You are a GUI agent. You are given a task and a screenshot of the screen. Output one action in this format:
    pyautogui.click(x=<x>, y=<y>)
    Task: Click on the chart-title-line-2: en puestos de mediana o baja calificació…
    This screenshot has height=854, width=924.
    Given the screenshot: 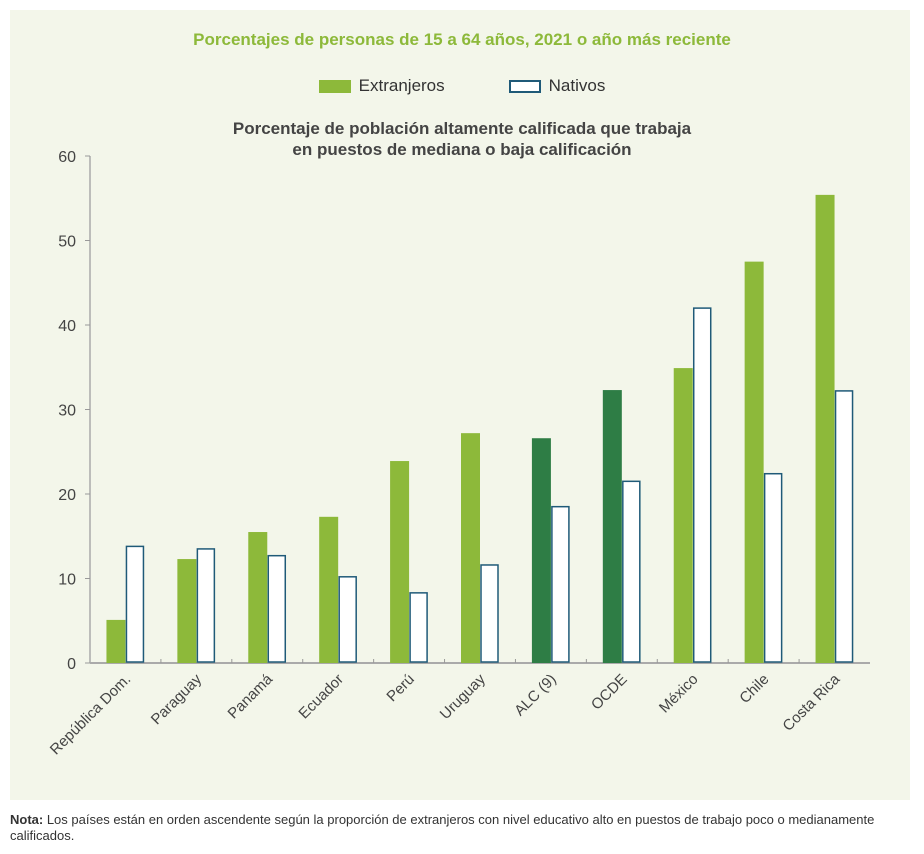 What is the action you would take?
    pyautogui.click(x=462, y=149)
    